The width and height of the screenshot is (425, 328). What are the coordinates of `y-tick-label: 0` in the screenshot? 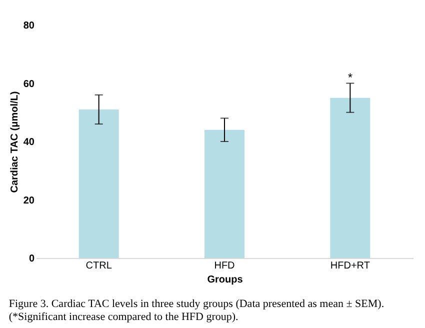 It's located at (31, 259).